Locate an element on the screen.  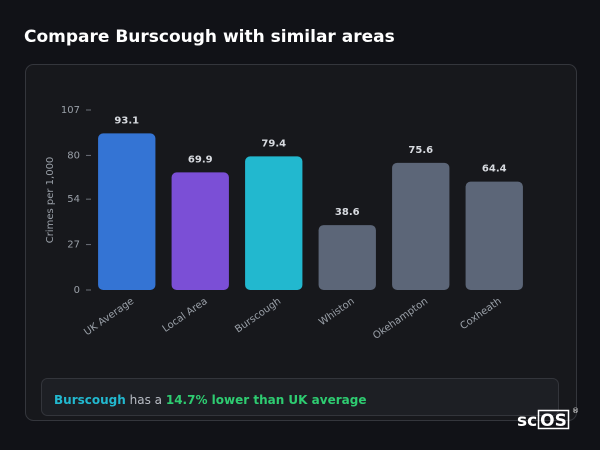
logo-box is located at coordinates (553, 419).